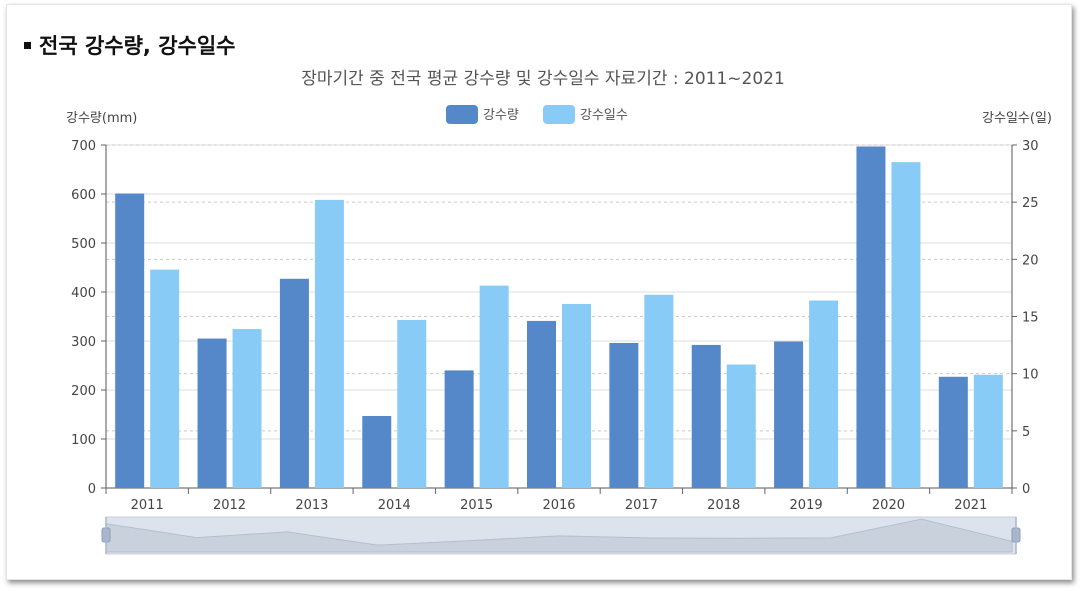 The height and width of the screenshot is (591, 1081). Describe the element at coordinates (27, 45) in the screenshot. I see `square-bullet-icon` at that location.